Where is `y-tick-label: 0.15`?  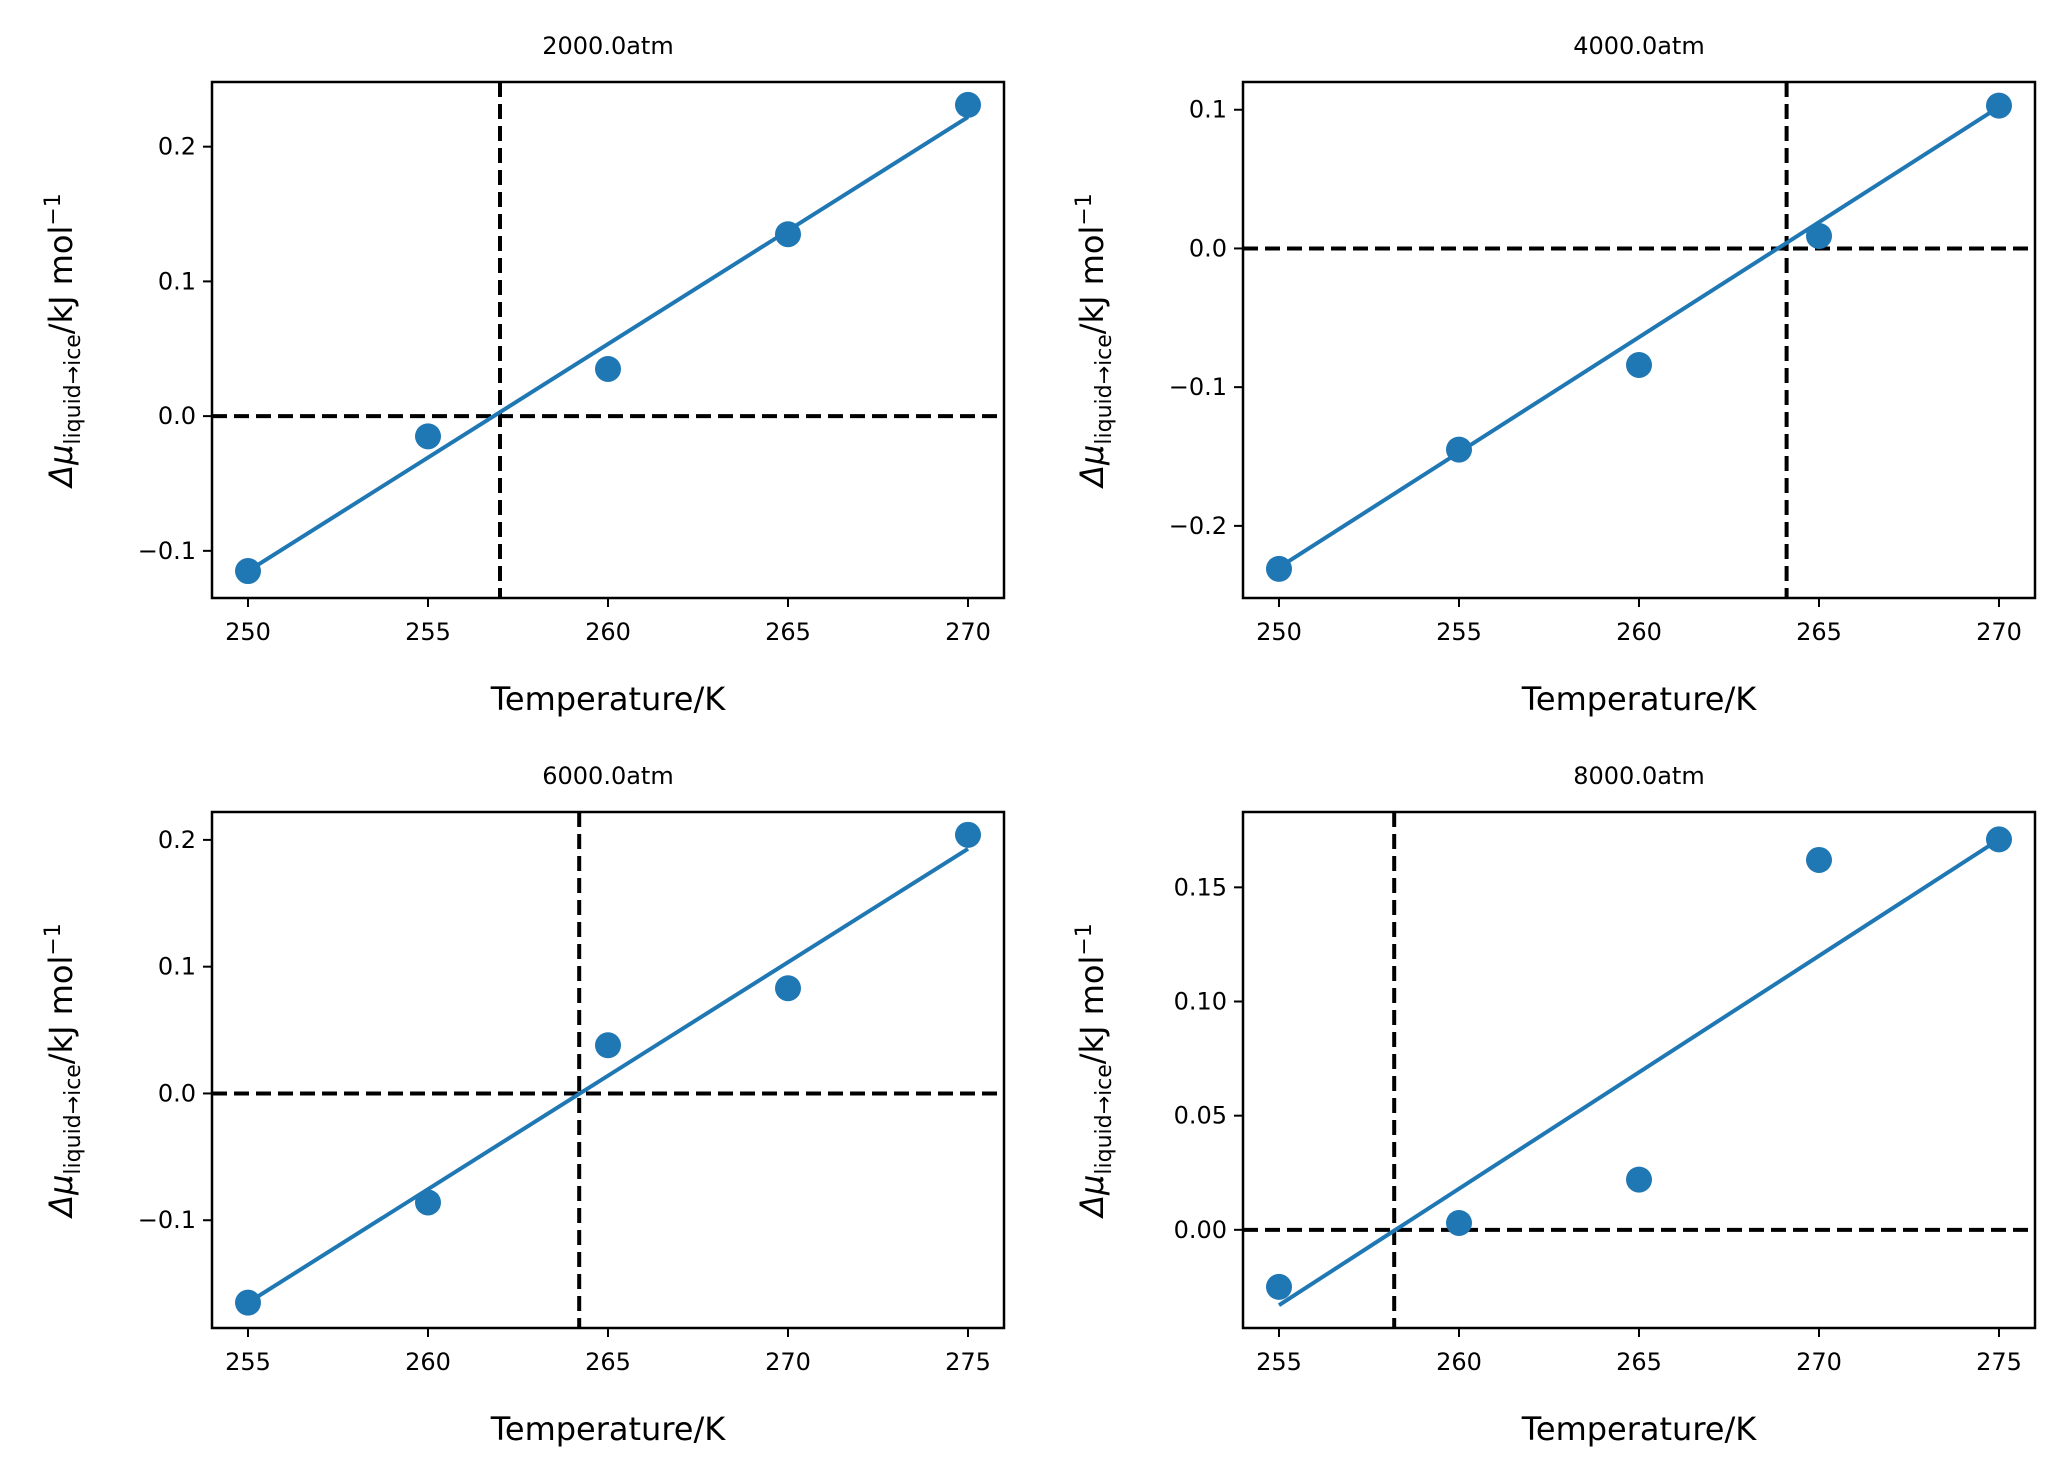 y-tick-label: 0.15 is located at coordinates (1200, 887).